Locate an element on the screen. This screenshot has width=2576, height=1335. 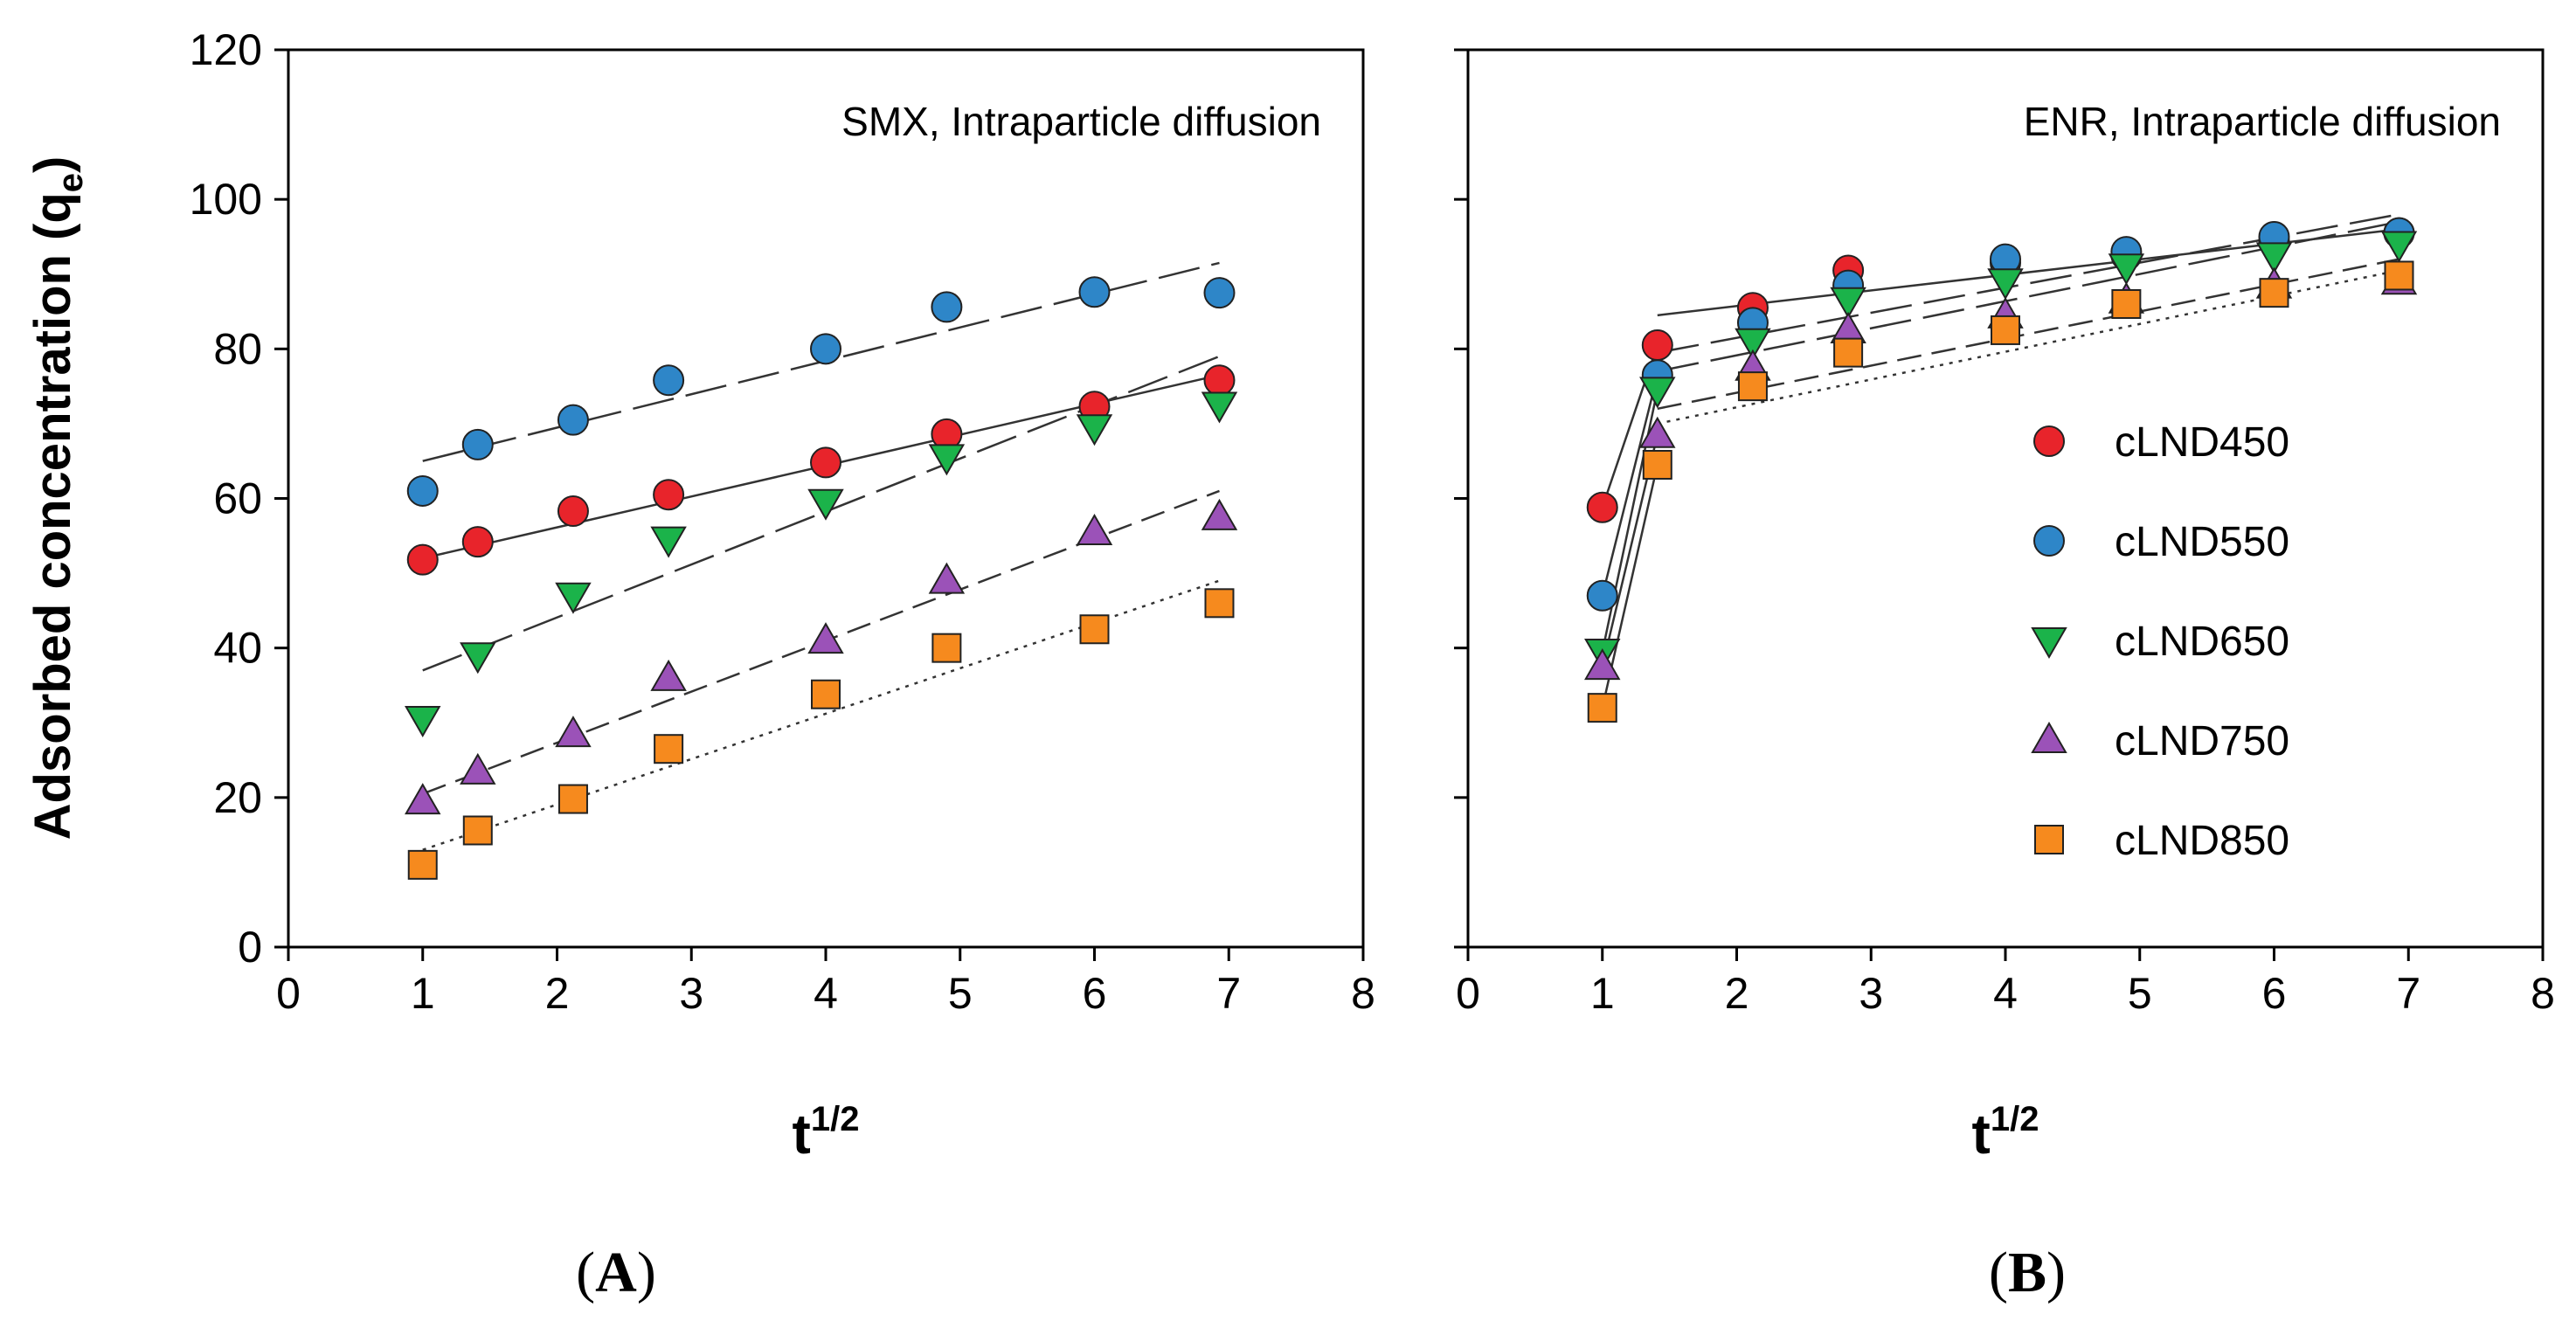
panel-a-y-tick-label-20: 20 is located at coordinates (237, 797).